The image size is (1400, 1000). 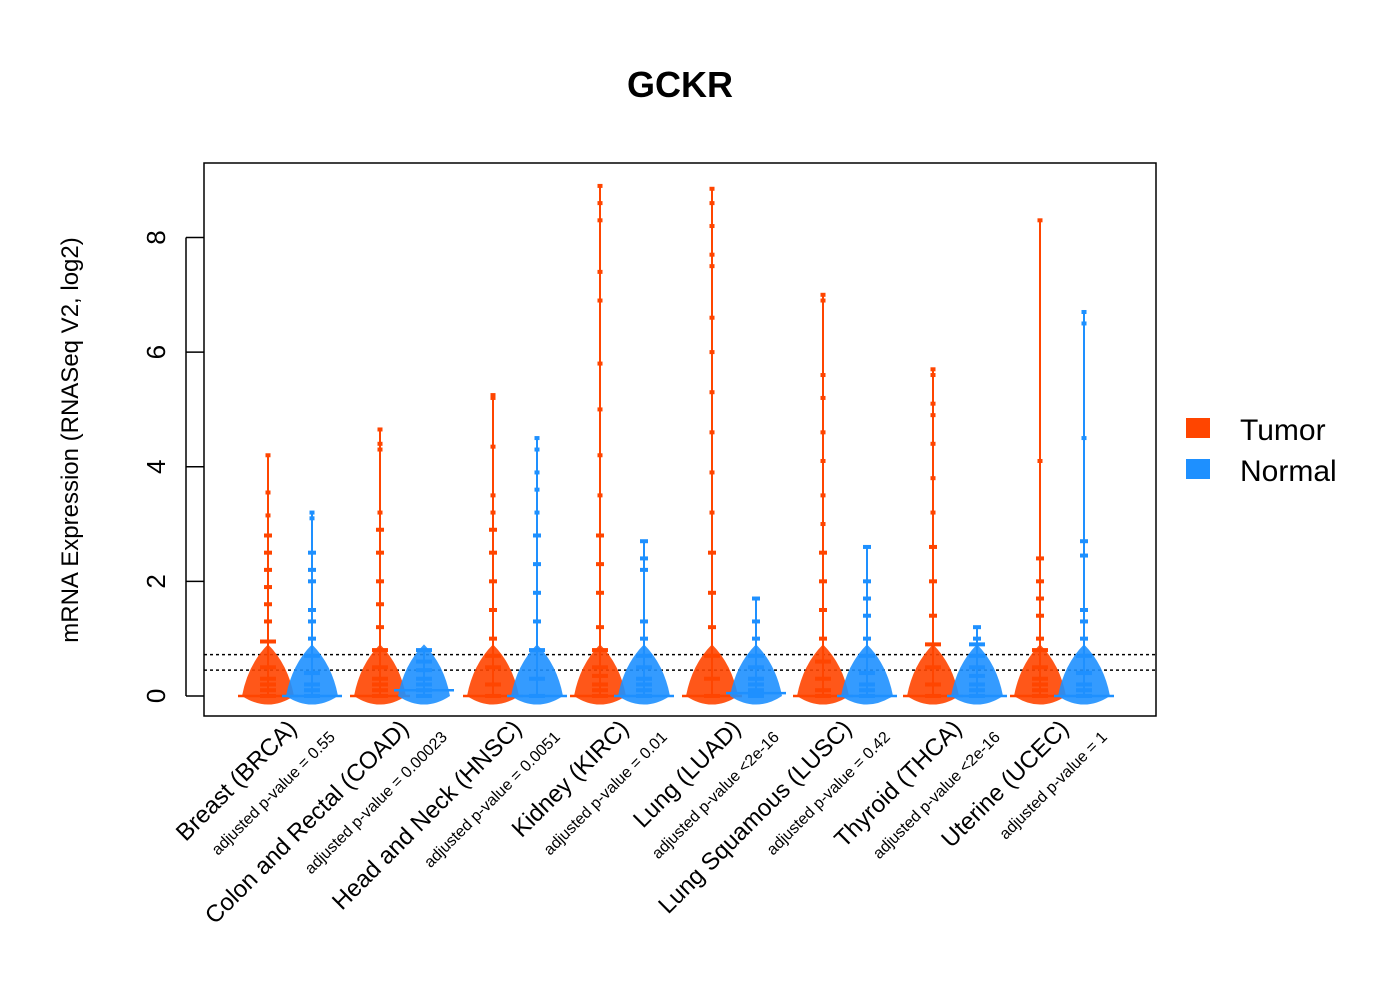 What do you see at coordinates (1198, 469) in the screenshot?
I see `legend-swatch-normal` at bounding box center [1198, 469].